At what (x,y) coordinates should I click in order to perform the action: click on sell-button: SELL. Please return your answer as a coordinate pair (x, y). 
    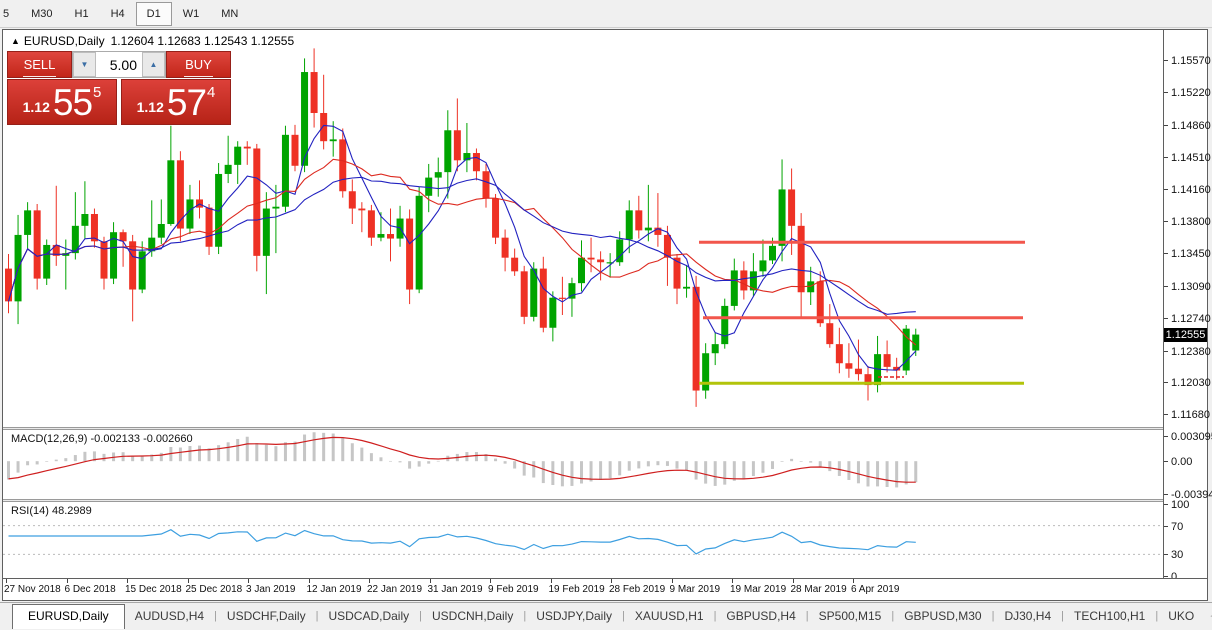
    Looking at the image, I should click on (39, 64).